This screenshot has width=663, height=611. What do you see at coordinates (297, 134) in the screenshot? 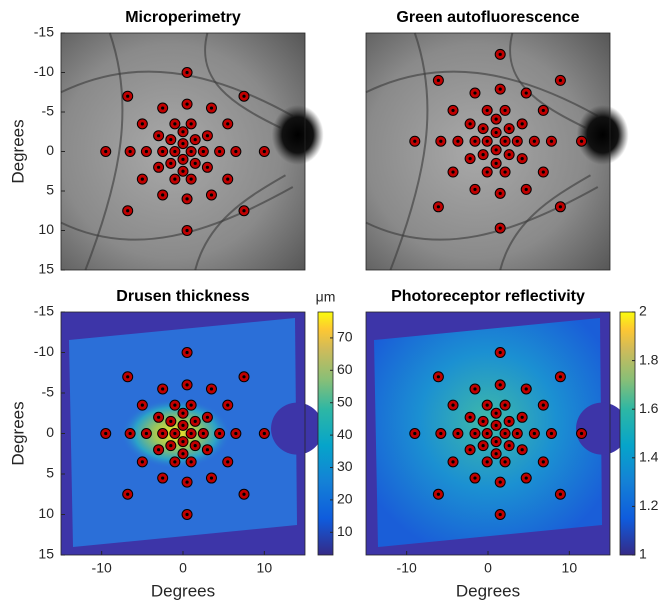
I see `optic-disc` at bounding box center [297, 134].